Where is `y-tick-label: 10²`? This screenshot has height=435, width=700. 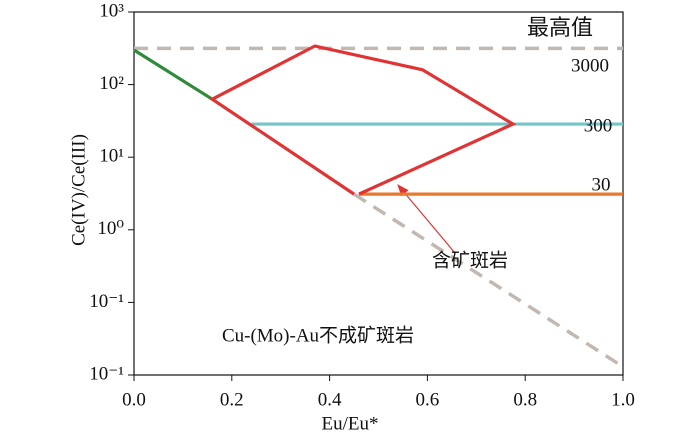
y-tick-label: 10² is located at coordinates (111, 83).